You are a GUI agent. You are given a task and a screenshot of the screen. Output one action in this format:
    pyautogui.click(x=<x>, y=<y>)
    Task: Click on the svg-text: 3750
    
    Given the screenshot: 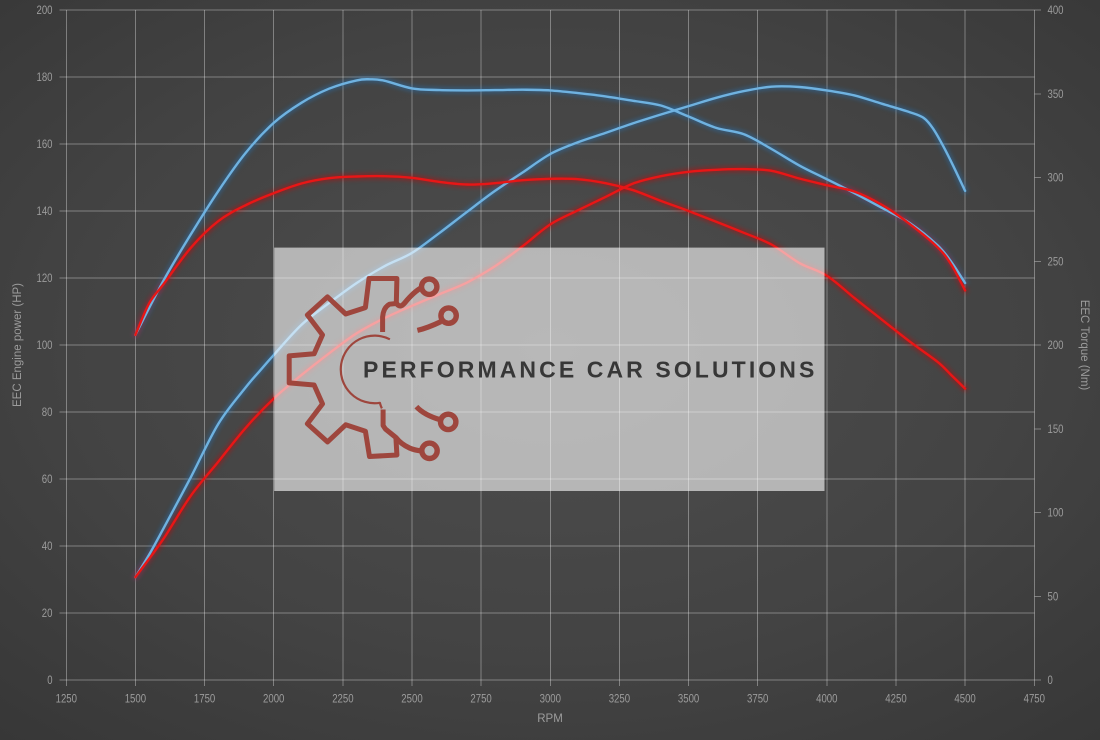 What is the action you would take?
    pyautogui.click(x=757, y=700)
    